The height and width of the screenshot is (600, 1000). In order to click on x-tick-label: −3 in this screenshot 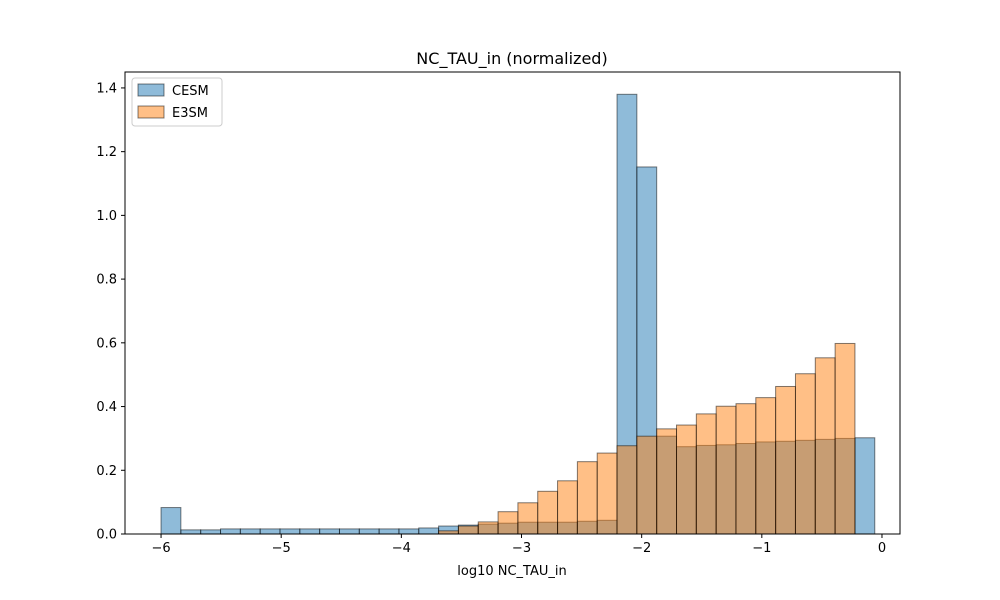, I will do `click(521, 548)`.